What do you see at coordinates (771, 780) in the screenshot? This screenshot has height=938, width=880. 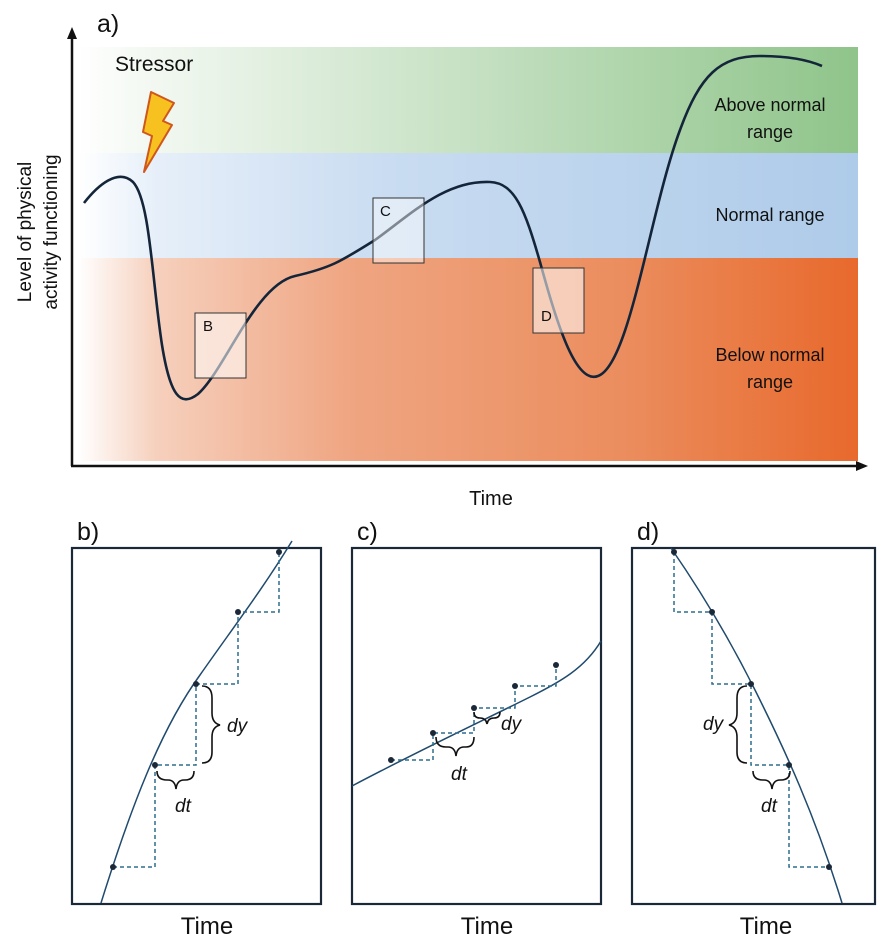 I see `panel-d-dt-brace` at bounding box center [771, 780].